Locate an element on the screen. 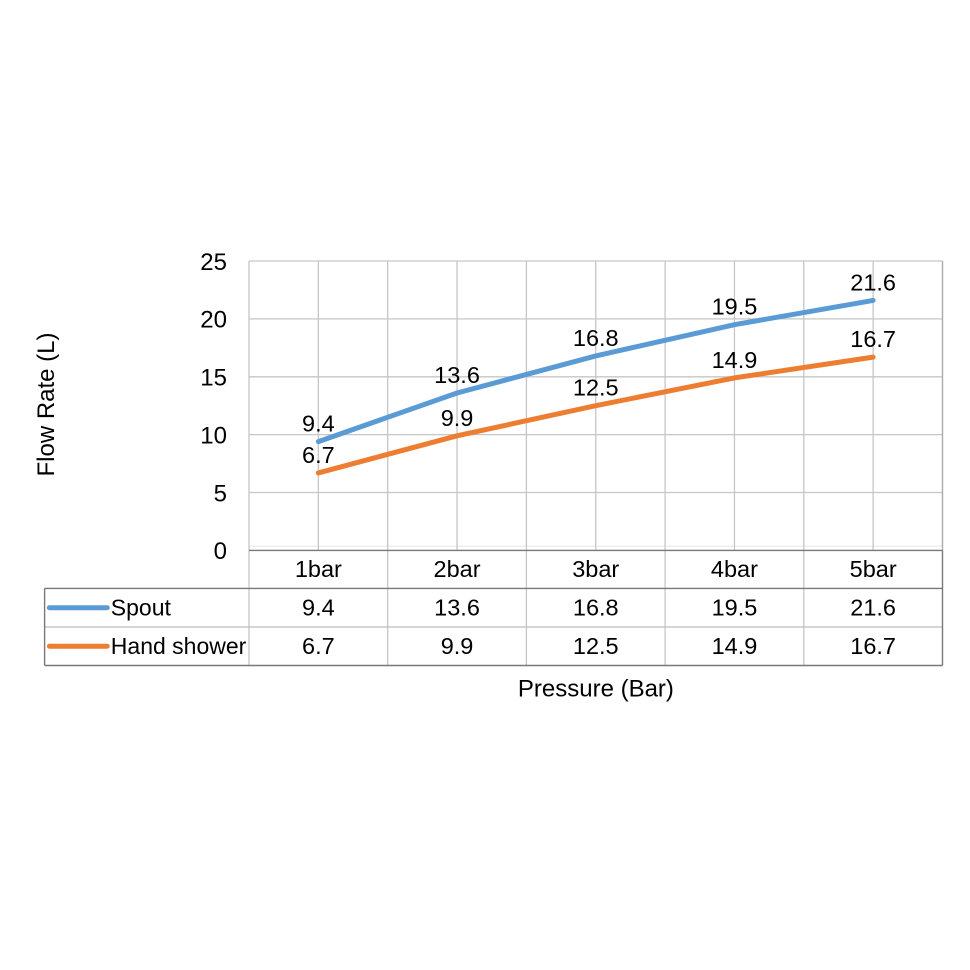 Image resolution: width=970 pixels, height=970 pixels. svg-text: Spout is located at coordinates (141, 607).